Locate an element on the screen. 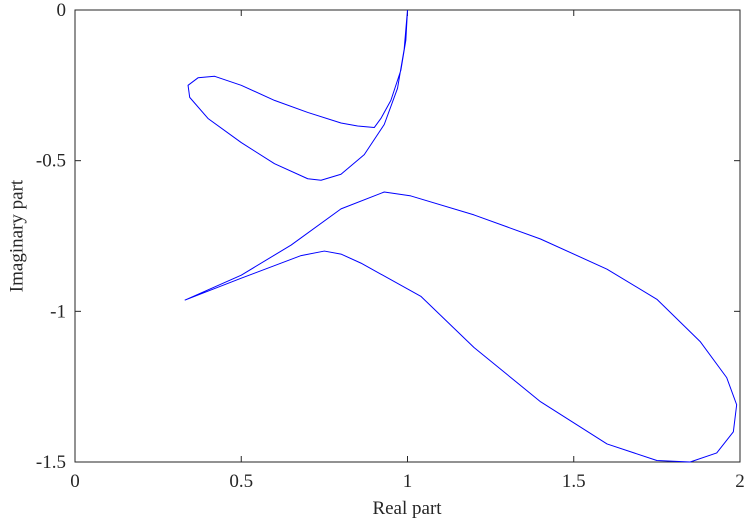 The height and width of the screenshot is (525, 747). y-axis-label: Imaginary part is located at coordinates (16, 235).